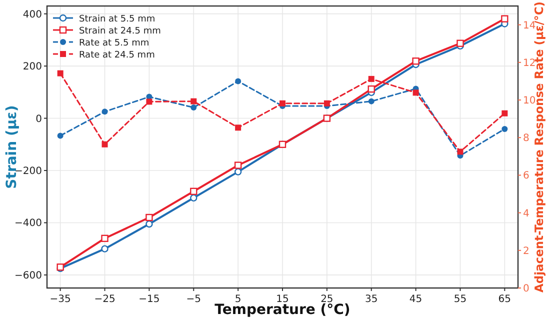 The image size is (550, 318). I want to click on x-tick-label: 55, so click(460, 299).